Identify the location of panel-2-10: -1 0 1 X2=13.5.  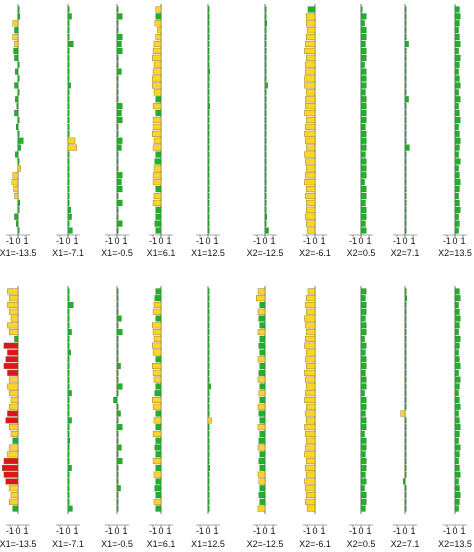
(455, 417).